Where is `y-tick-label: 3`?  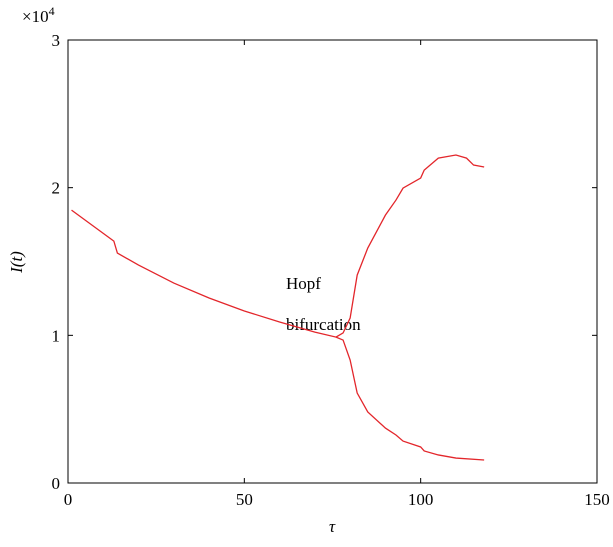
y-tick-label: 3 is located at coordinates (56, 40).